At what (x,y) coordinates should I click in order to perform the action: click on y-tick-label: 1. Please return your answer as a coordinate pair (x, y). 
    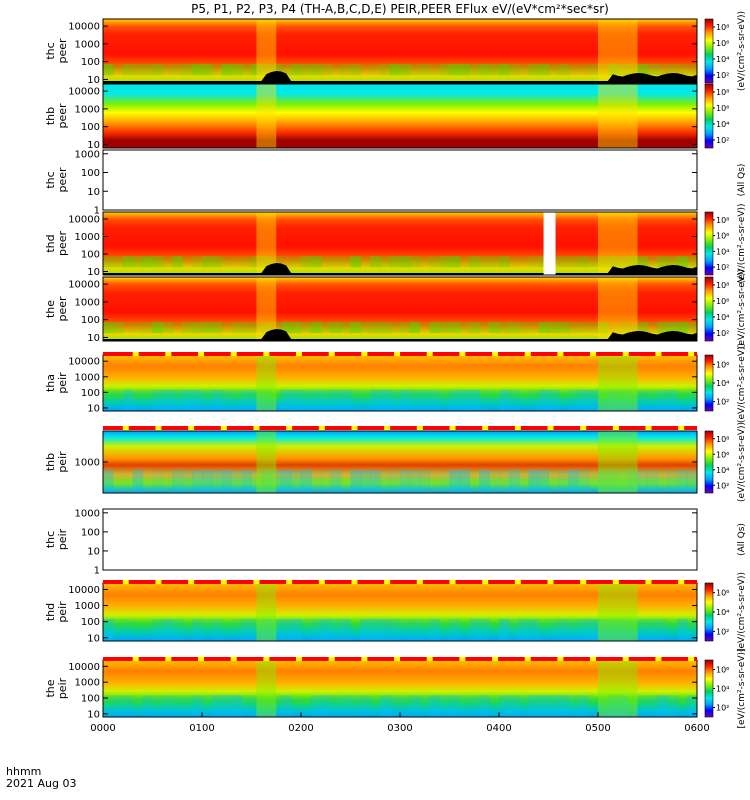
    Looking at the image, I should click on (97, 211).